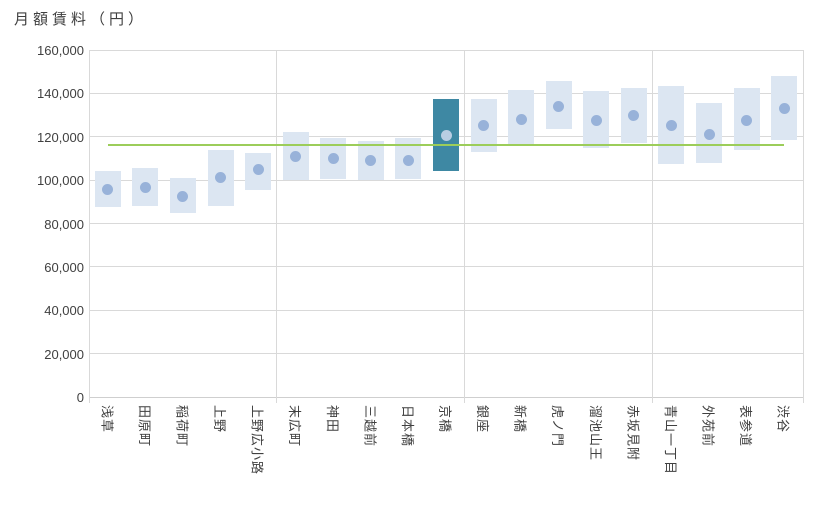 The height and width of the screenshot is (510, 820). What do you see at coordinates (296, 451) in the screenshot?
I see `category-label: 末広町` at bounding box center [296, 451].